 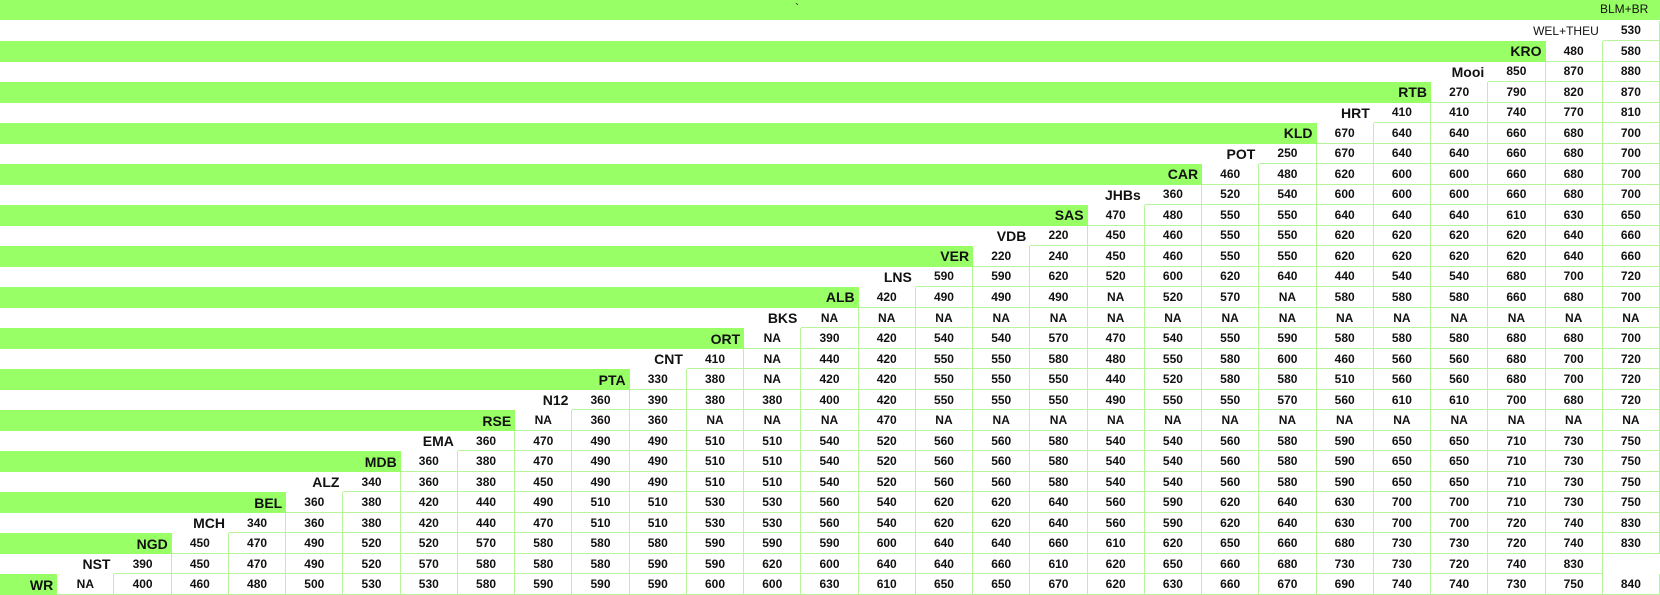 I want to click on cell-value: 610, so click(x=1402, y=400).